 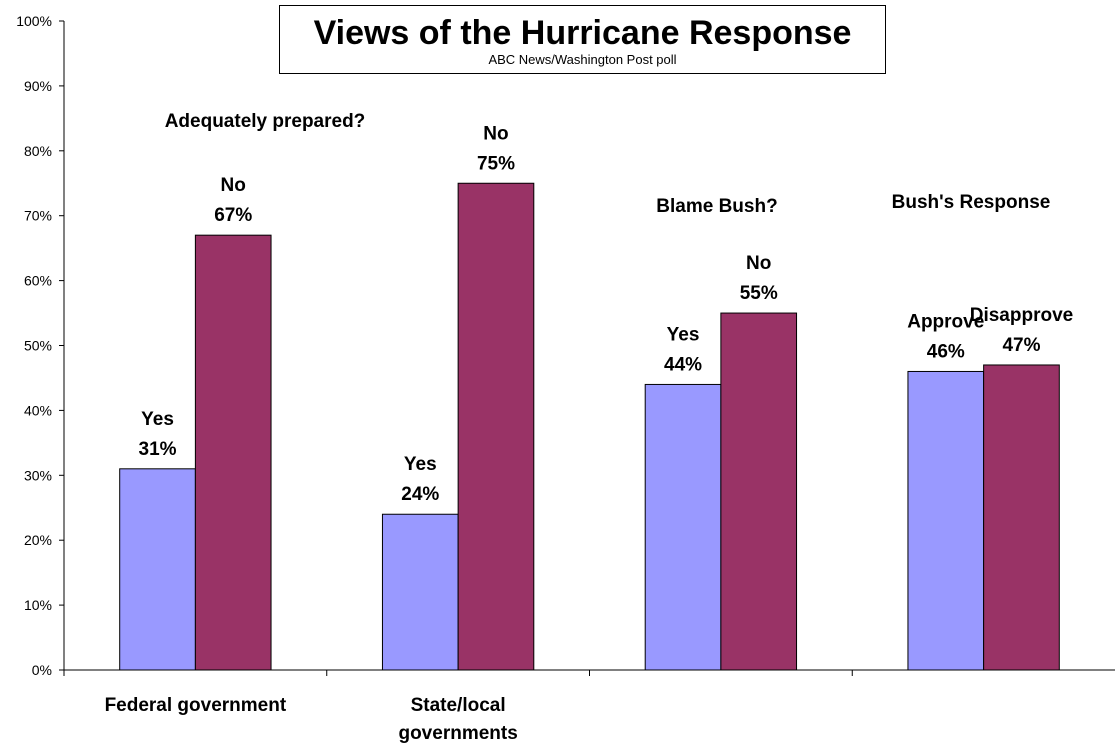 I want to click on y-tick-label: 60%, so click(x=38, y=281).